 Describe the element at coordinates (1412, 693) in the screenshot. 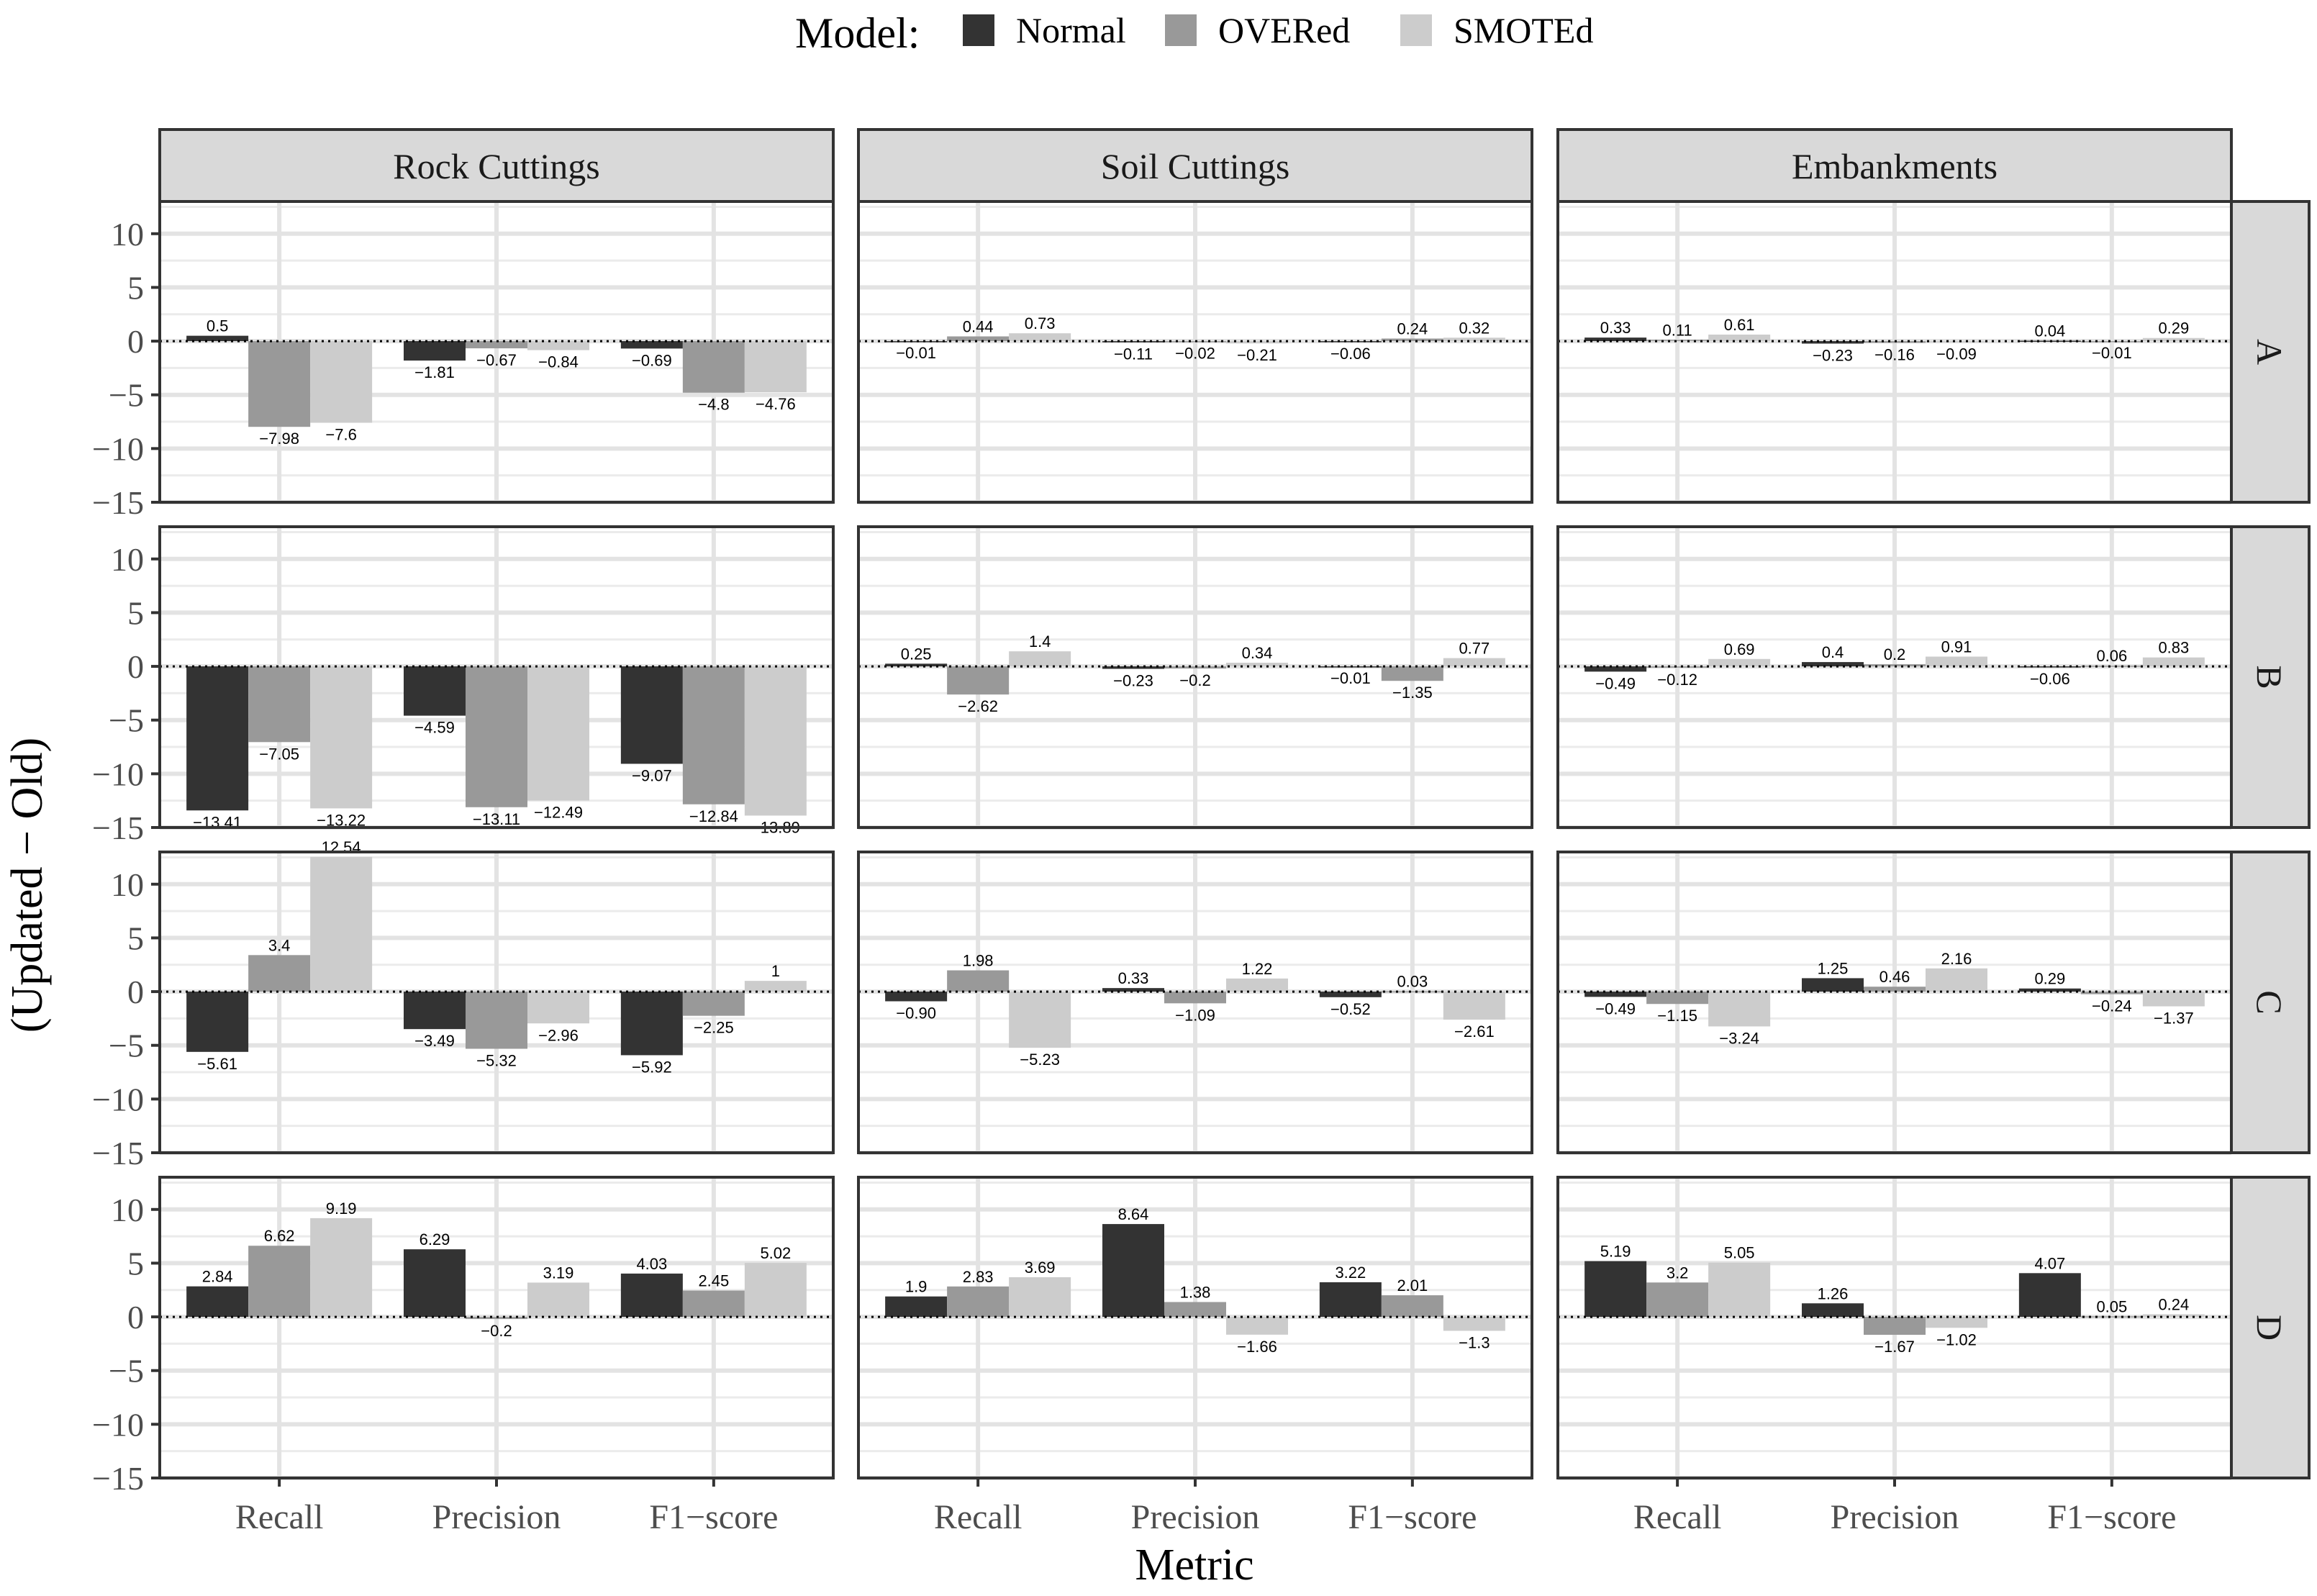

I see `data-label: −1.35` at that location.